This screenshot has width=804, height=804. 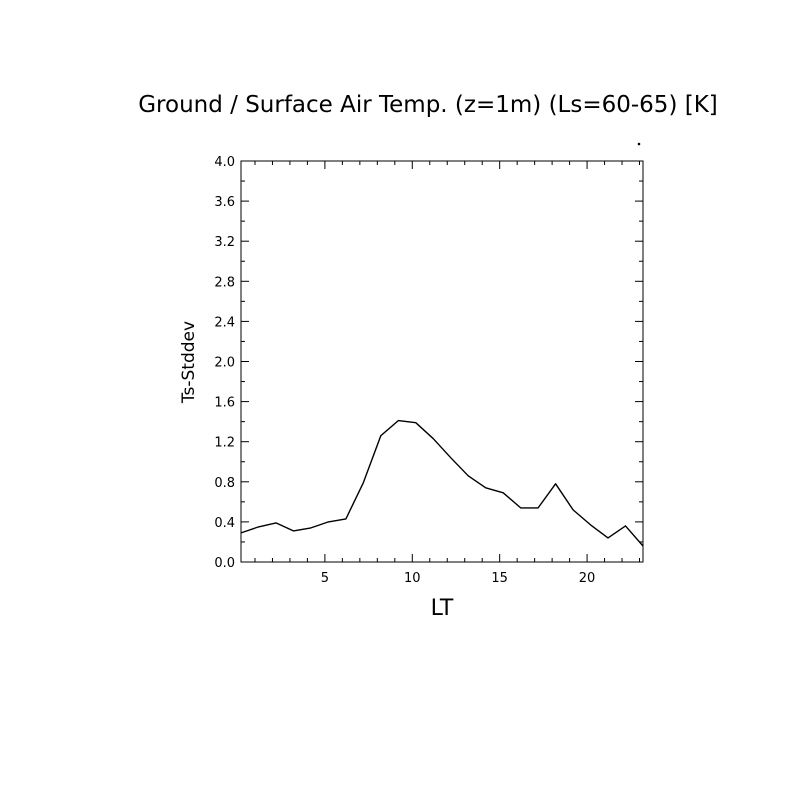 I want to click on x-axis-label: LT, so click(x=442, y=608).